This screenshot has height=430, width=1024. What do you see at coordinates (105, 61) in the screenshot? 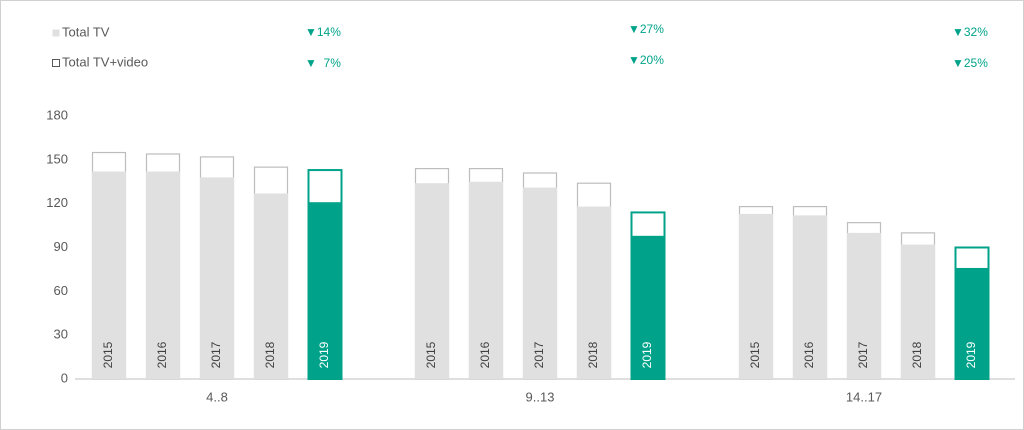
I see `legend-label: Total TV+video` at bounding box center [105, 61].